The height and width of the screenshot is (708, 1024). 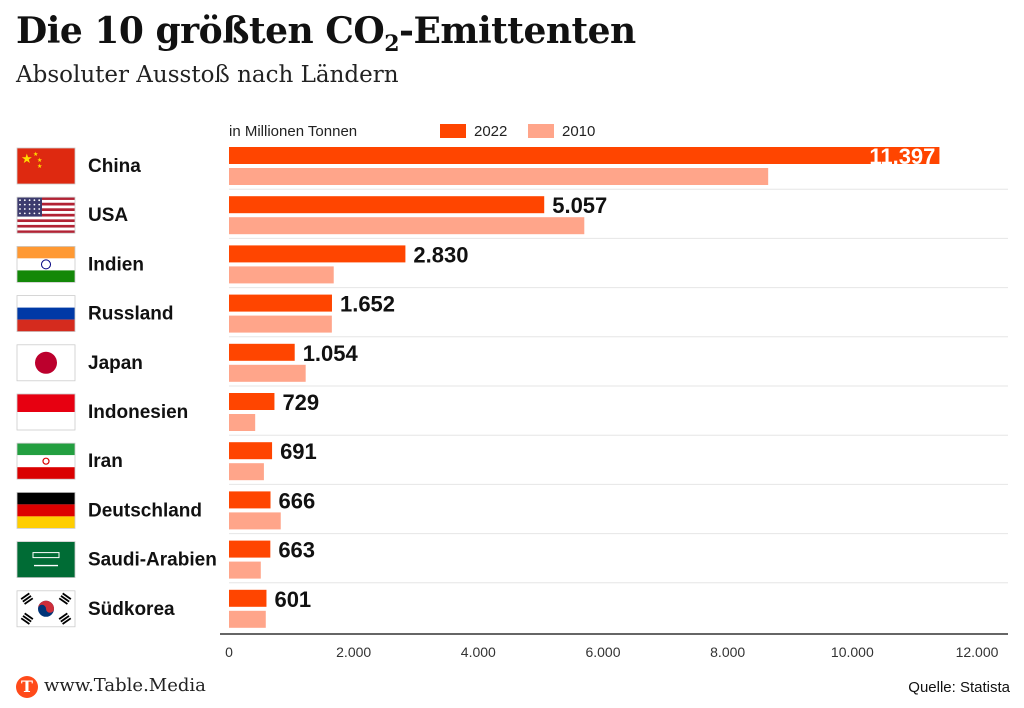 What do you see at coordinates (131, 314) in the screenshot?
I see `category-label: Russland` at bounding box center [131, 314].